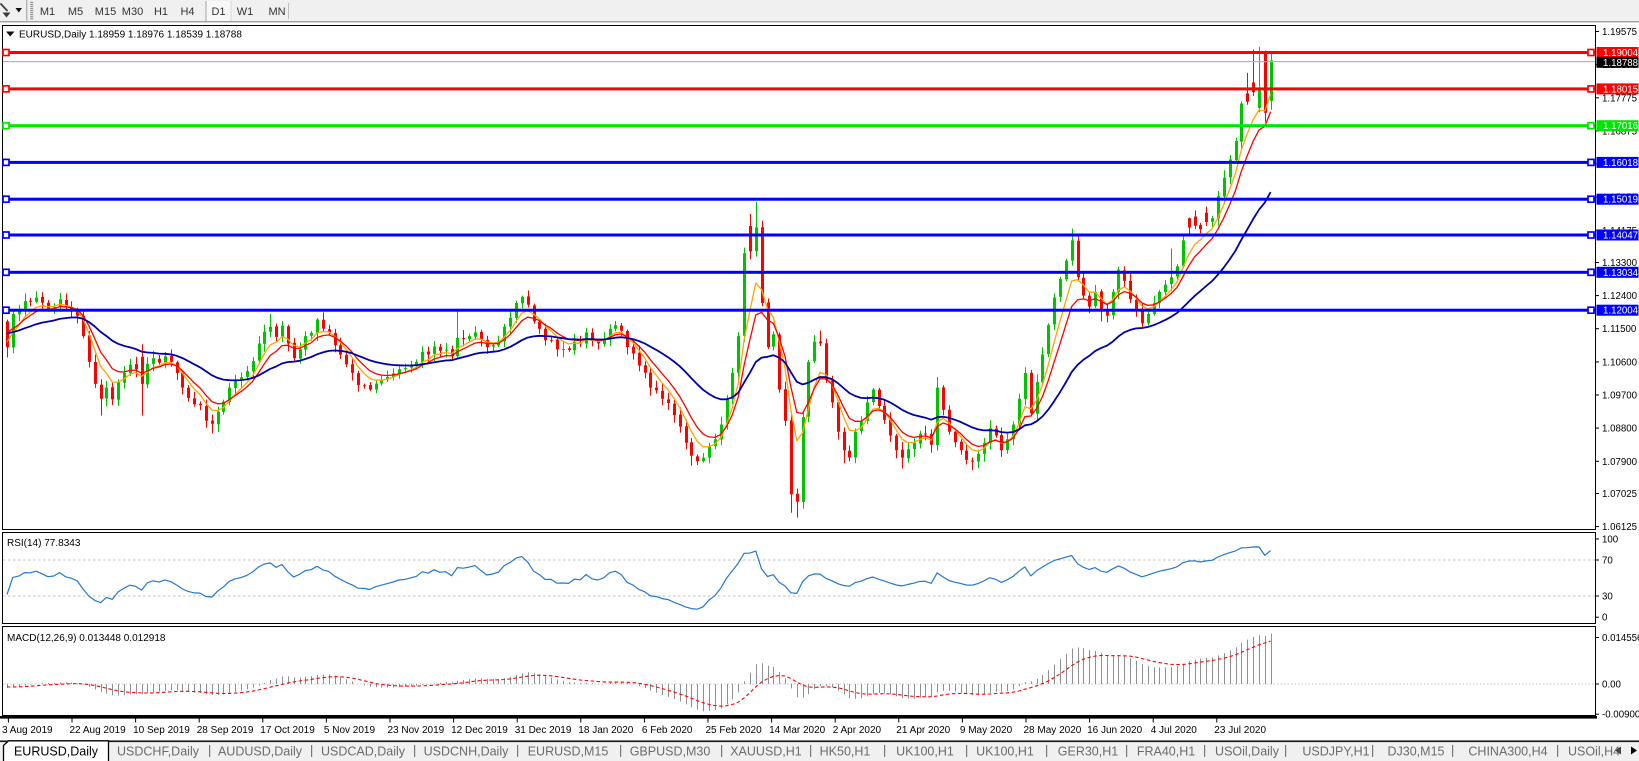  Describe the element at coordinates (86, 638) in the screenshot. I see `svg-text:MACD(12,26,9) 0.013448 0.01291: MACD(12,26,9) 0.013448 0.012918` at that location.